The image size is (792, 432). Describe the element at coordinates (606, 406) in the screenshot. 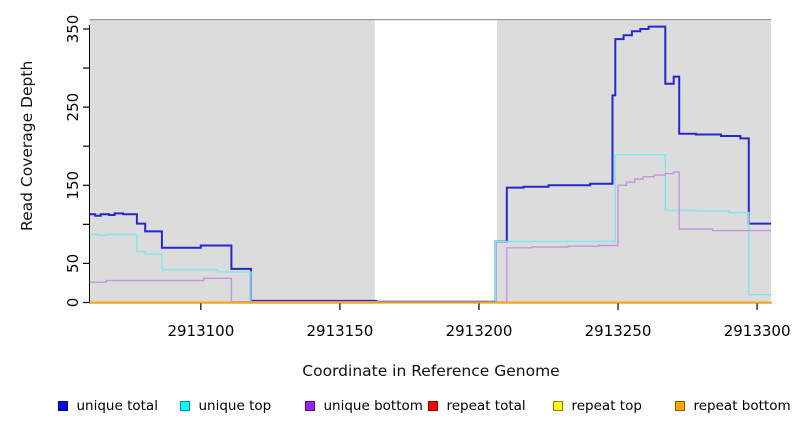

I see `legend-label: repeat top` at that location.